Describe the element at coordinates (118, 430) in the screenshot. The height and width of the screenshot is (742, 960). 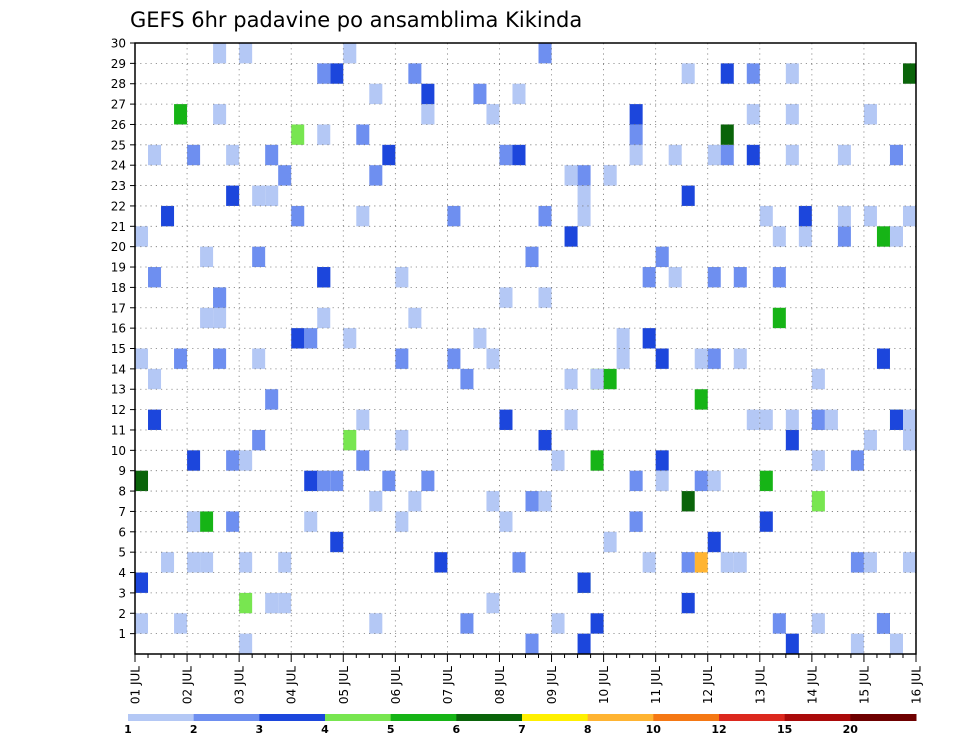
I see `y-tick-label: 11` at that location.